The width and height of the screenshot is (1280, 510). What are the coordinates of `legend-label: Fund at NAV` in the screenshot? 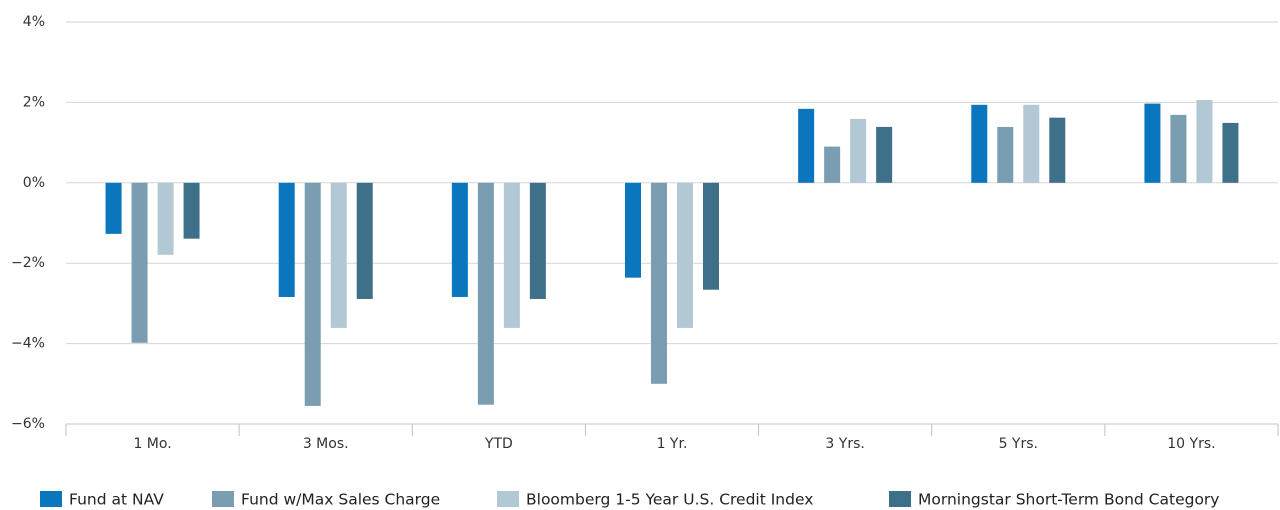 It's located at (116, 500).